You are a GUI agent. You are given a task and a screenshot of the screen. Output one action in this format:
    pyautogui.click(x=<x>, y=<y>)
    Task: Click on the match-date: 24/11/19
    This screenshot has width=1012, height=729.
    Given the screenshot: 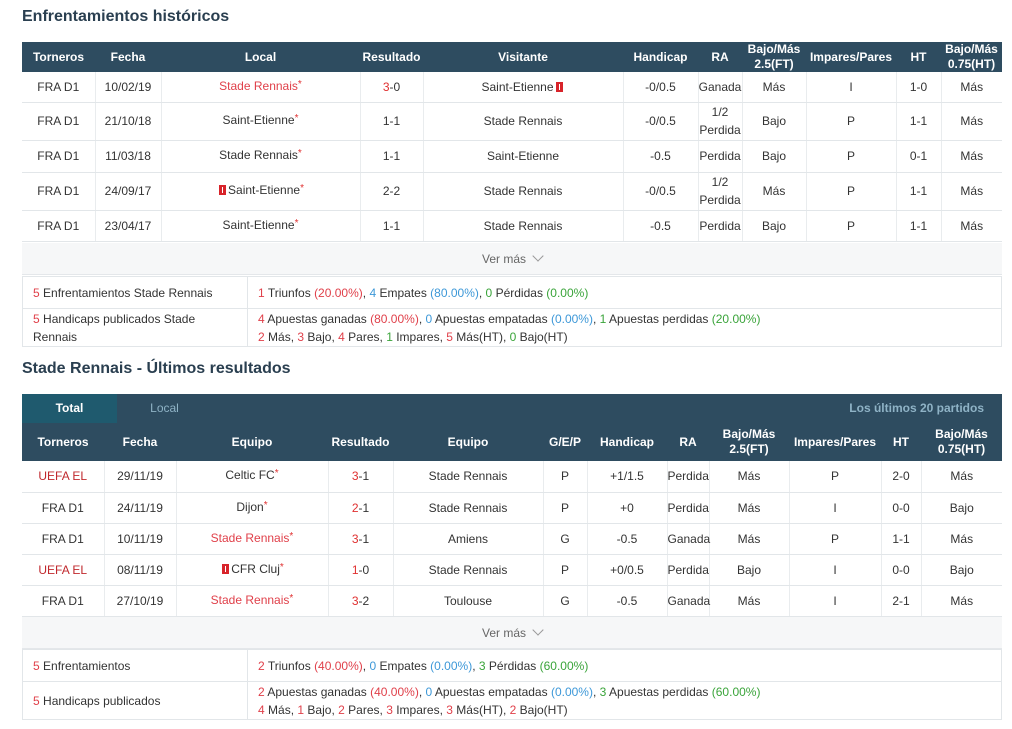 What is the action you would take?
    pyautogui.click(x=139, y=508)
    